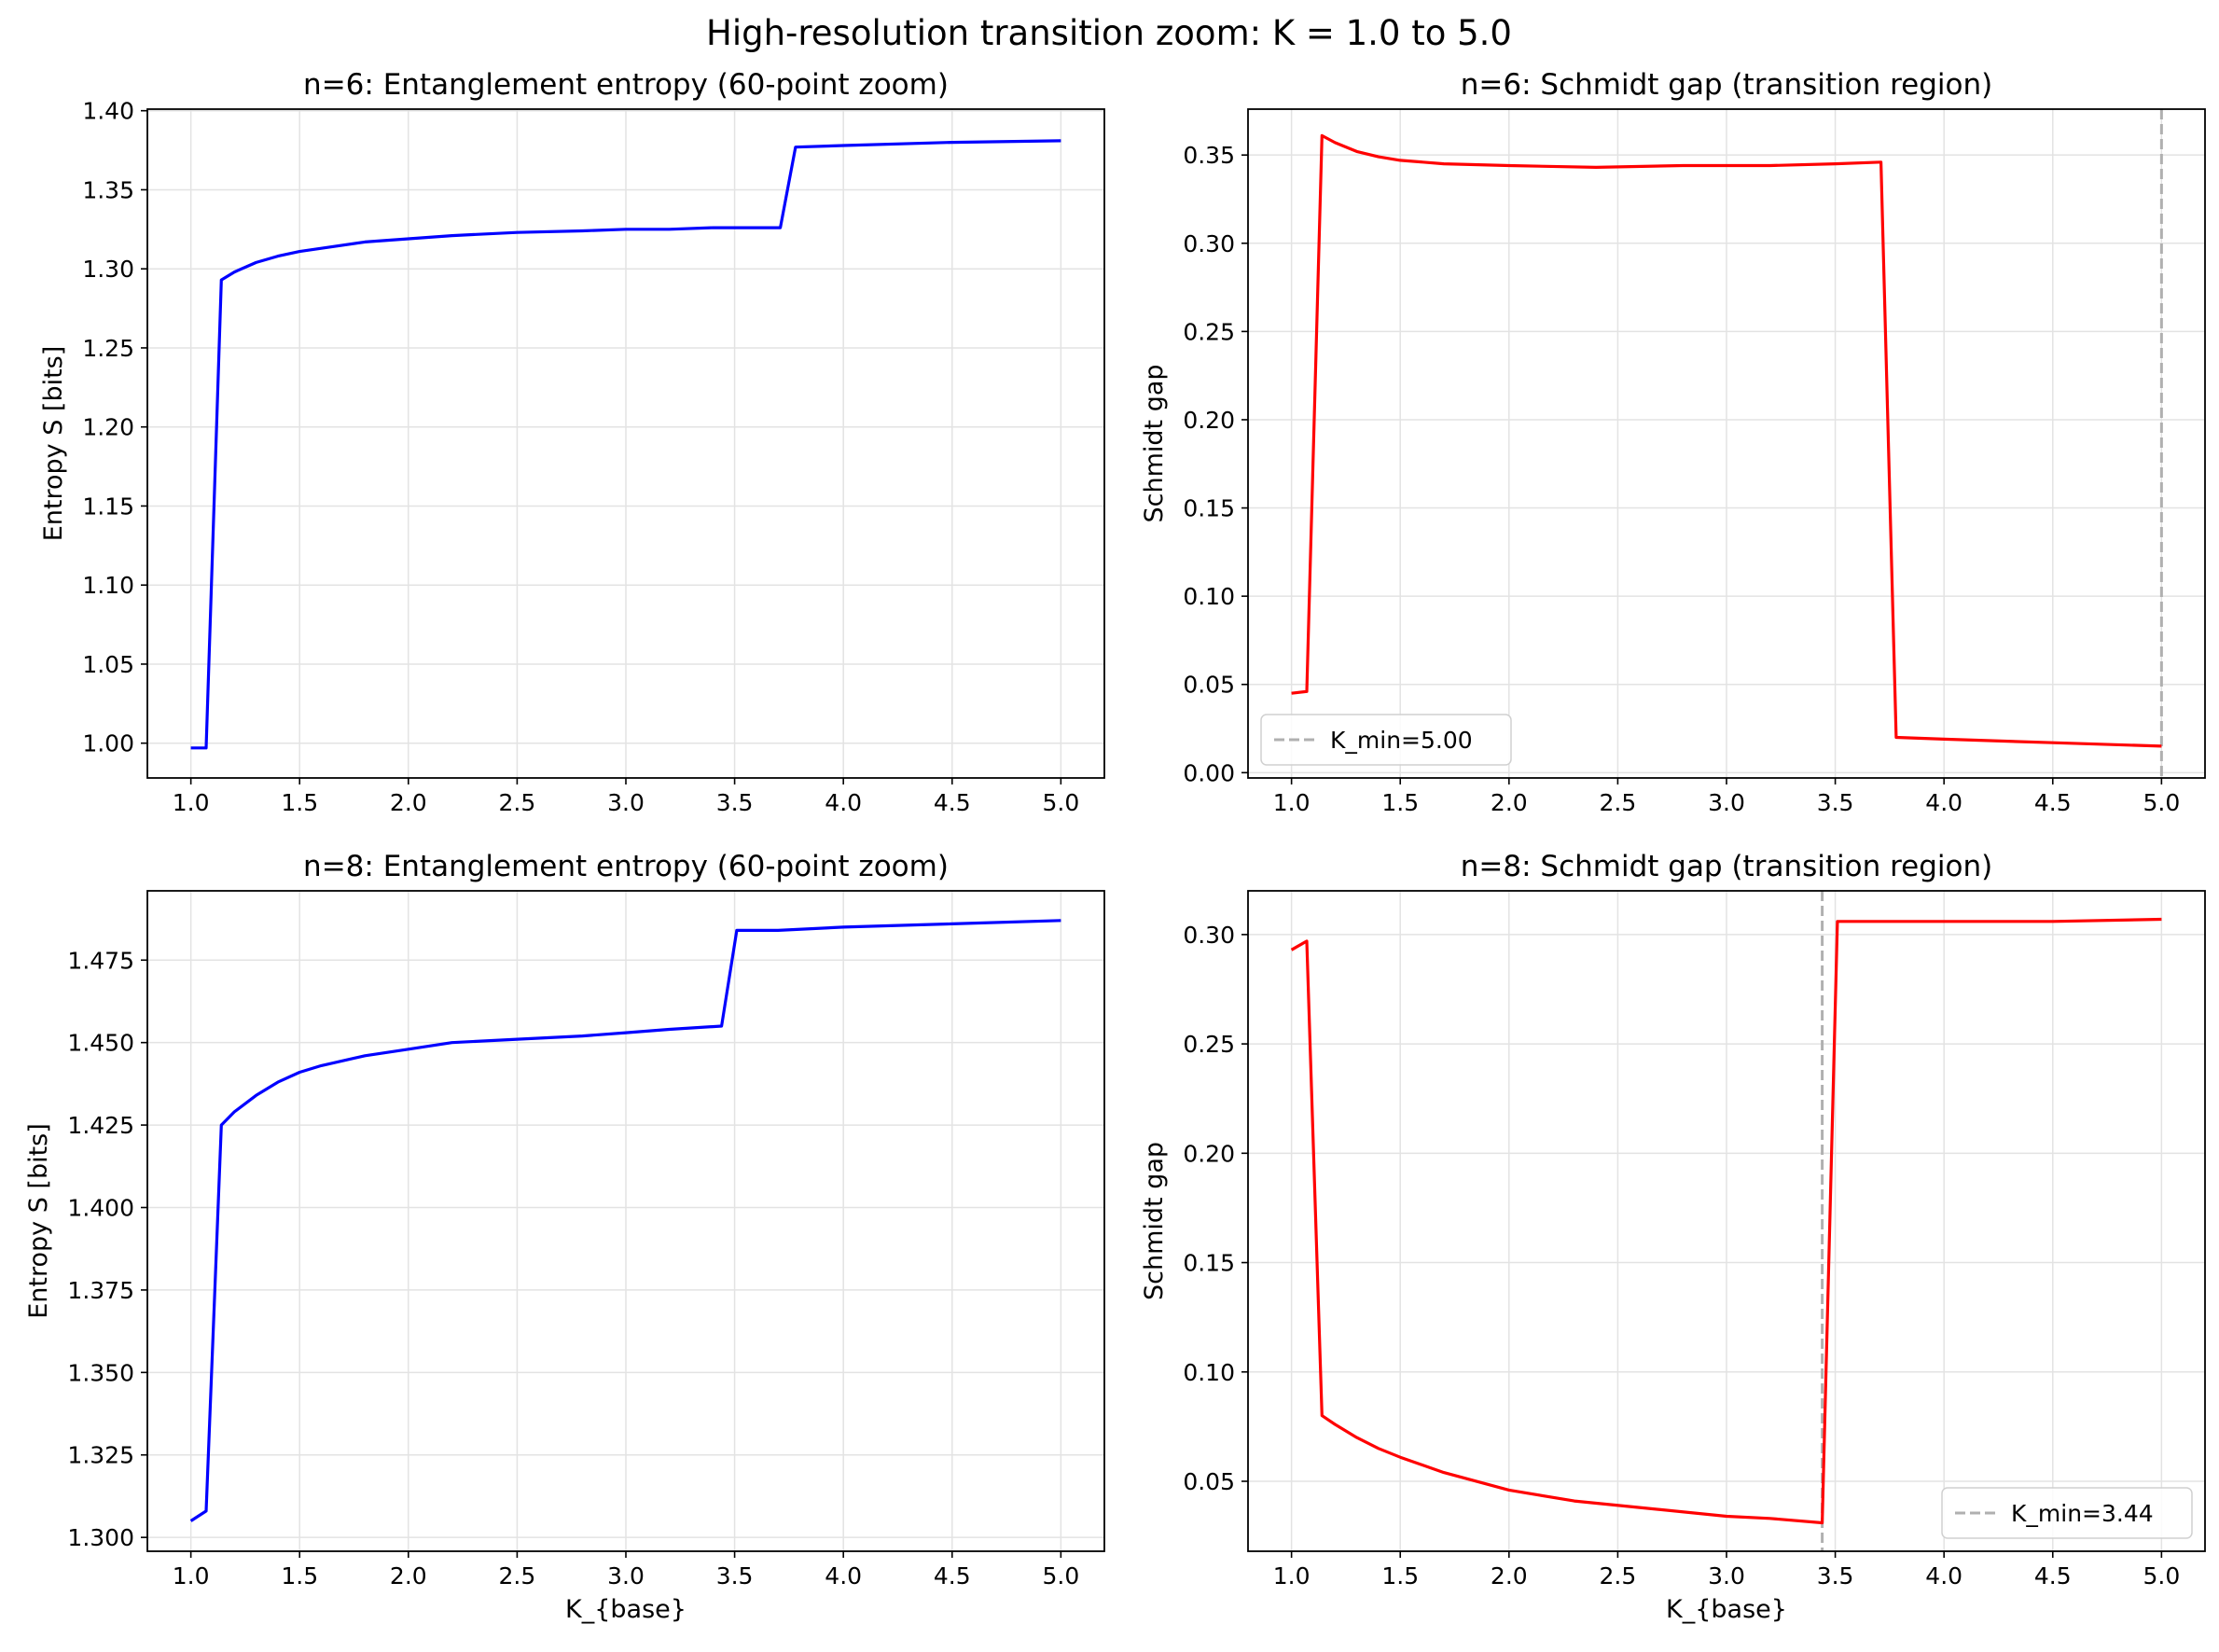  Describe the element at coordinates (1401, 741) in the screenshot. I see `legend-label: K_min=5.00` at that location.